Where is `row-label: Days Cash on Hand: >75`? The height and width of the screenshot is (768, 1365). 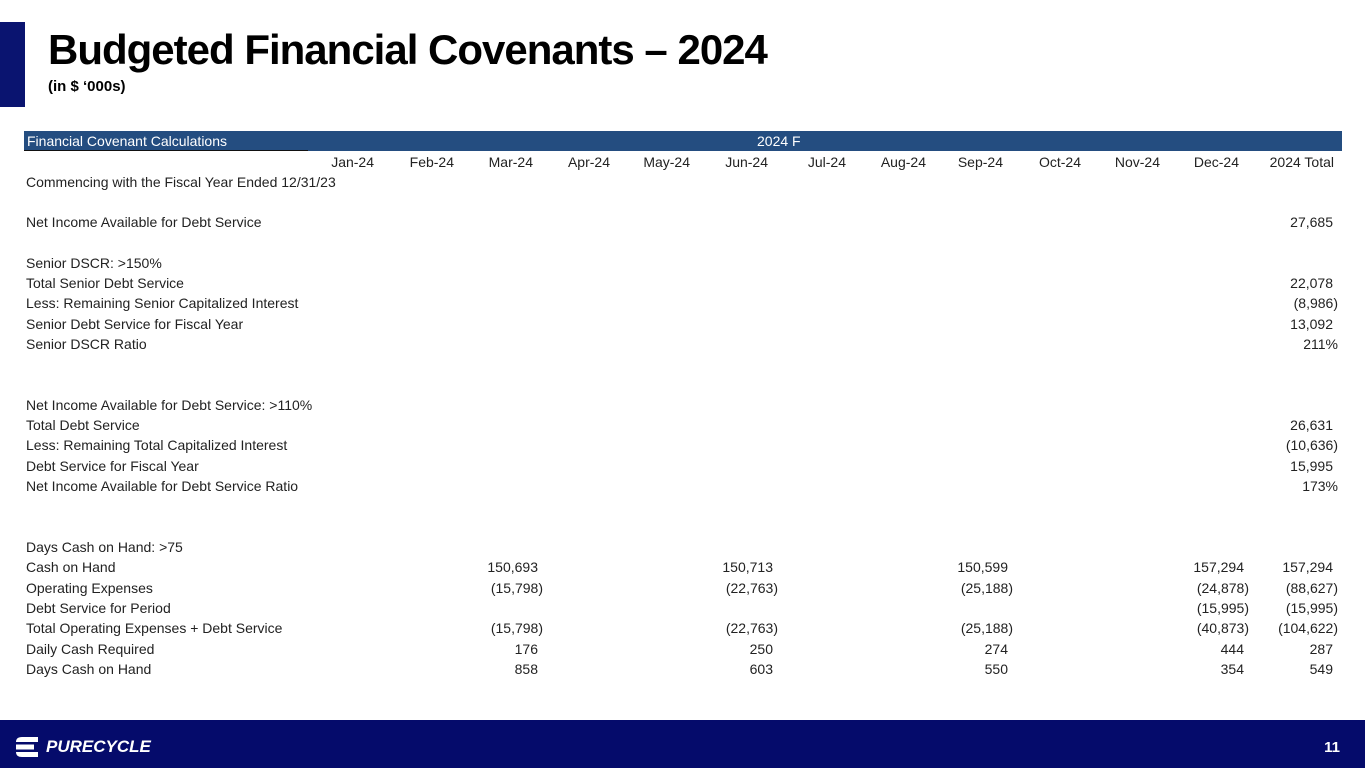 row-label: Days Cash on Hand: >75 is located at coordinates (104, 547).